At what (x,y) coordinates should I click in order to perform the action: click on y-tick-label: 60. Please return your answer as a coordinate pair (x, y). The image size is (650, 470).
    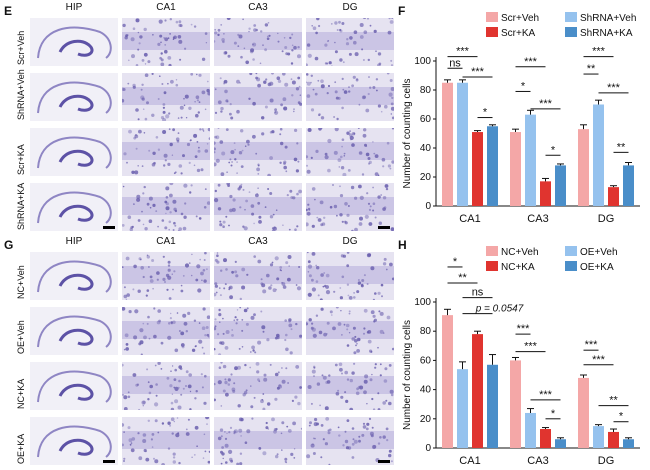
    Looking at the image, I should click on (426, 360).